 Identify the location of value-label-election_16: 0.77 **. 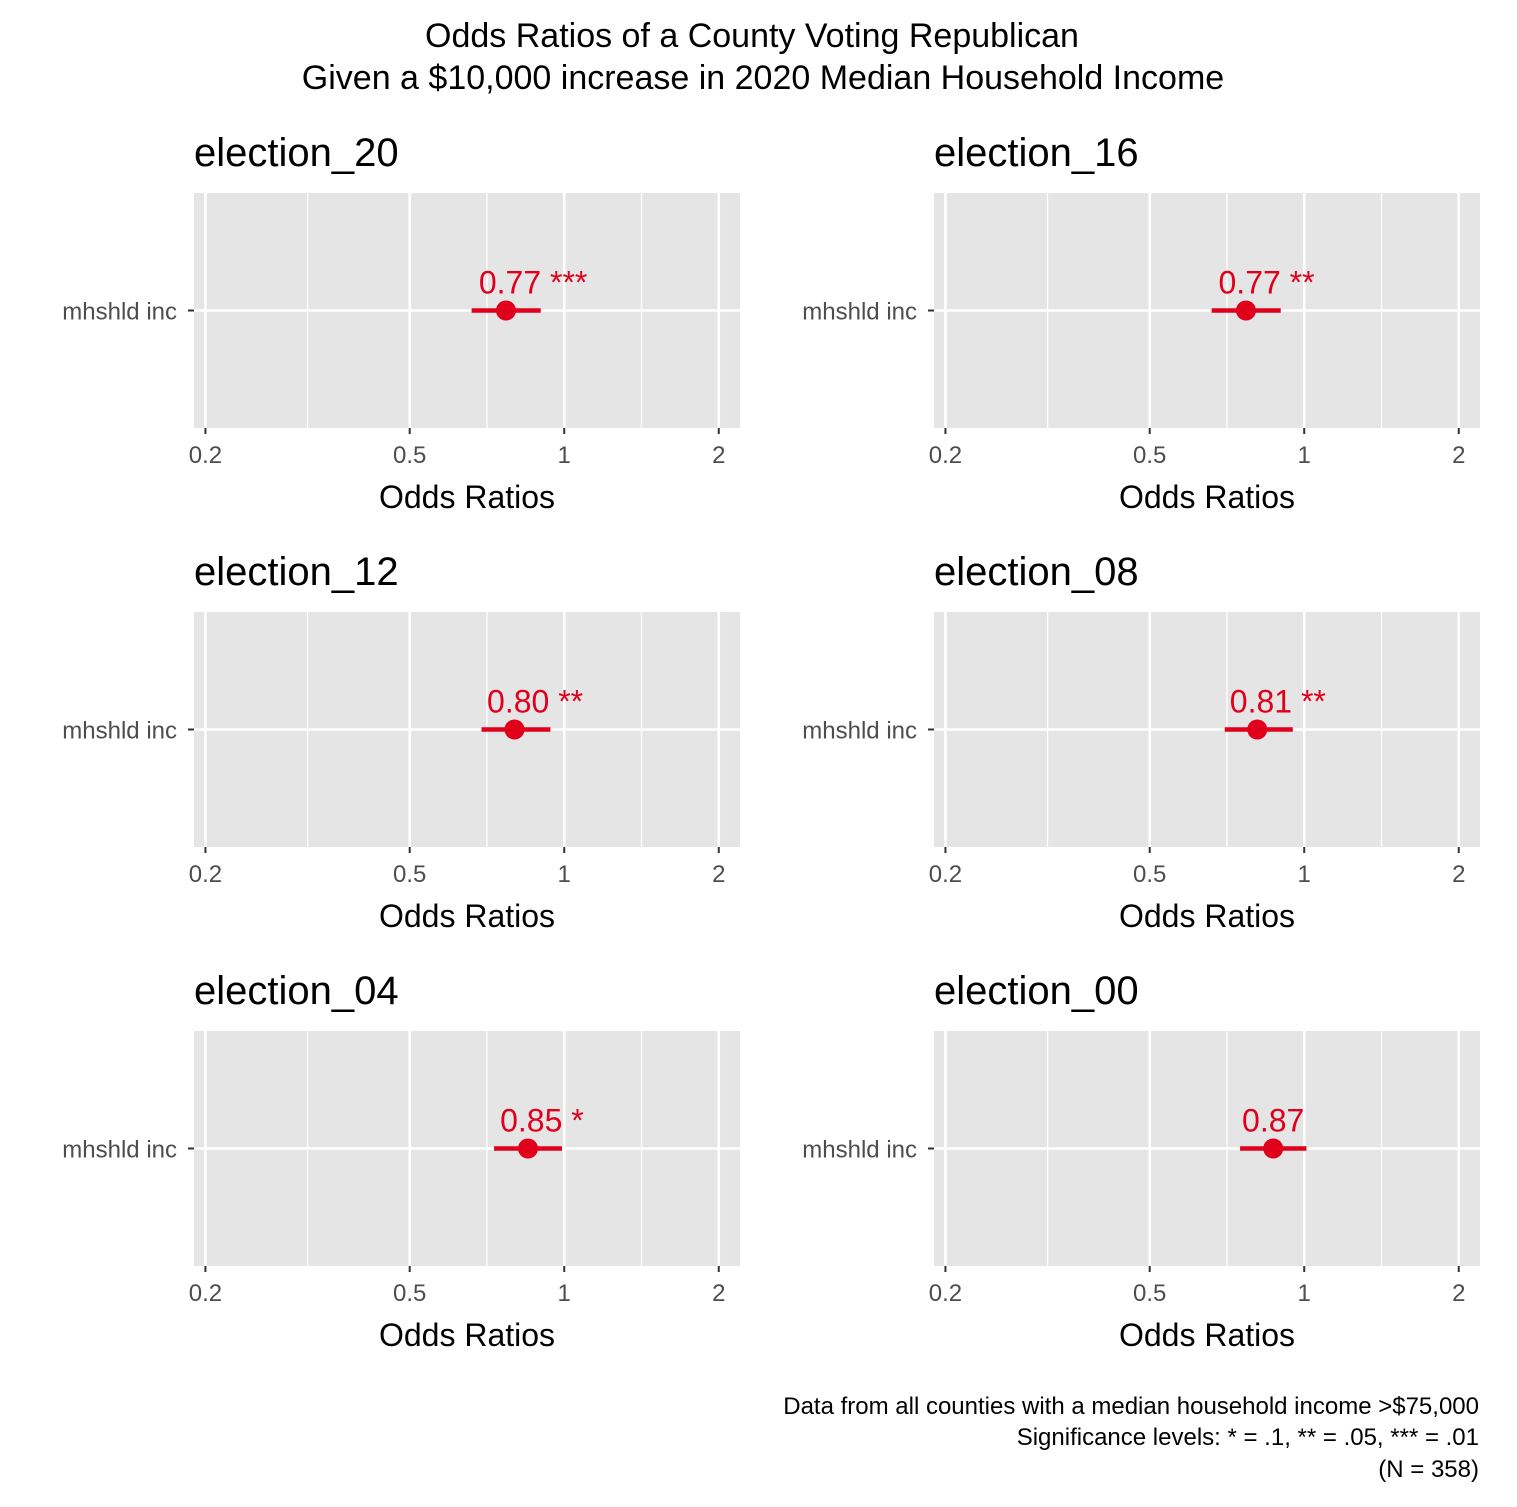
(1267, 283).